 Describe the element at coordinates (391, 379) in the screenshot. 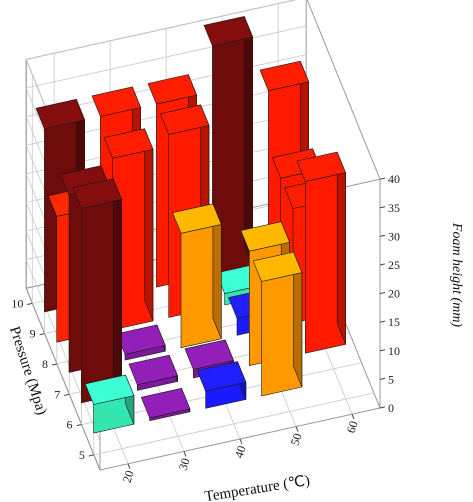

I see `z-tick-label: 5` at that location.